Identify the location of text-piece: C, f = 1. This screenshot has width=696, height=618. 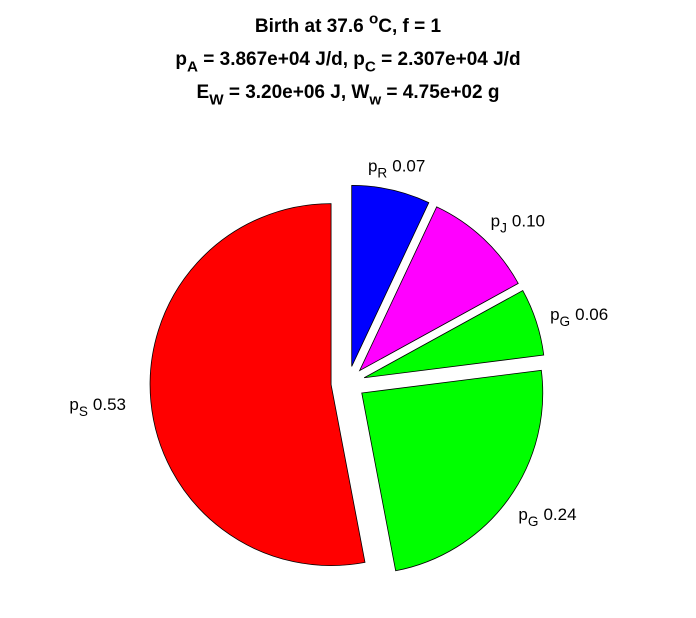
(409, 26).